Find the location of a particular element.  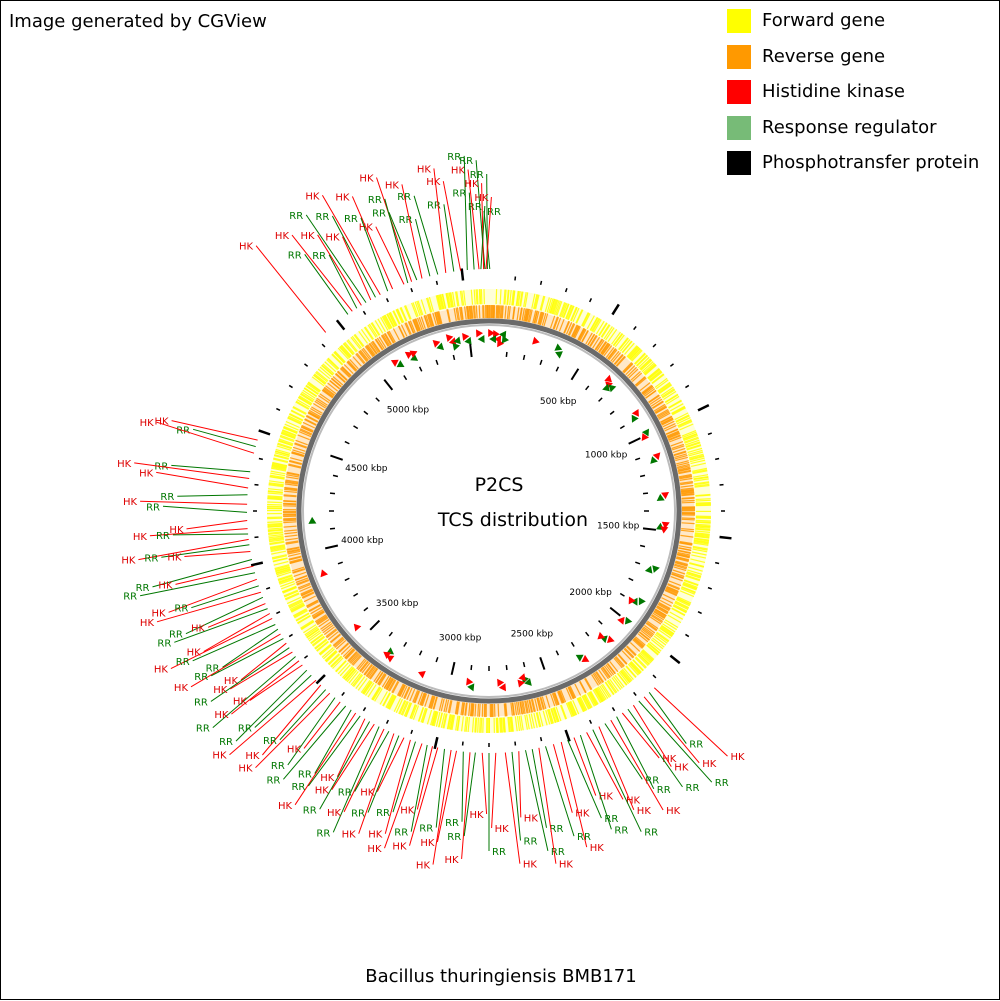

scale-tick-label: 3000 kbp is located at coordinates (460, 639).